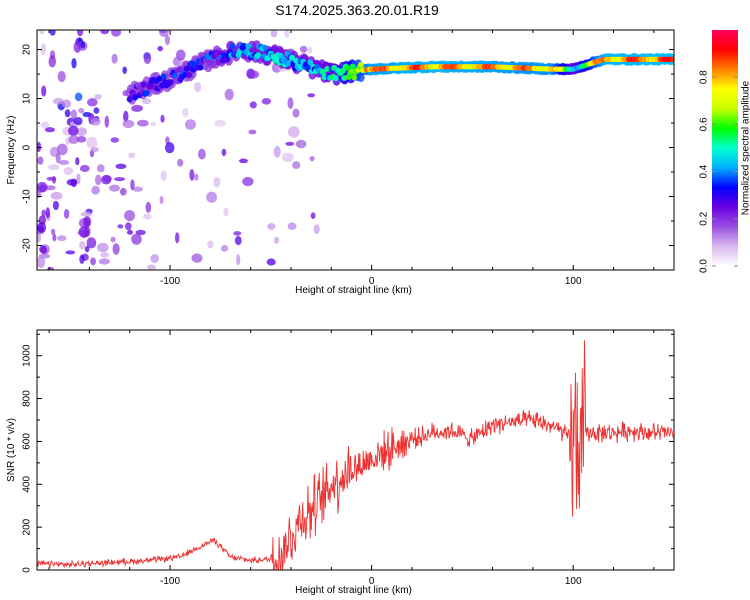  Describe the element at coordinates (27, 441) in the screenshot. I see `y-tick-label: 600` at that location.